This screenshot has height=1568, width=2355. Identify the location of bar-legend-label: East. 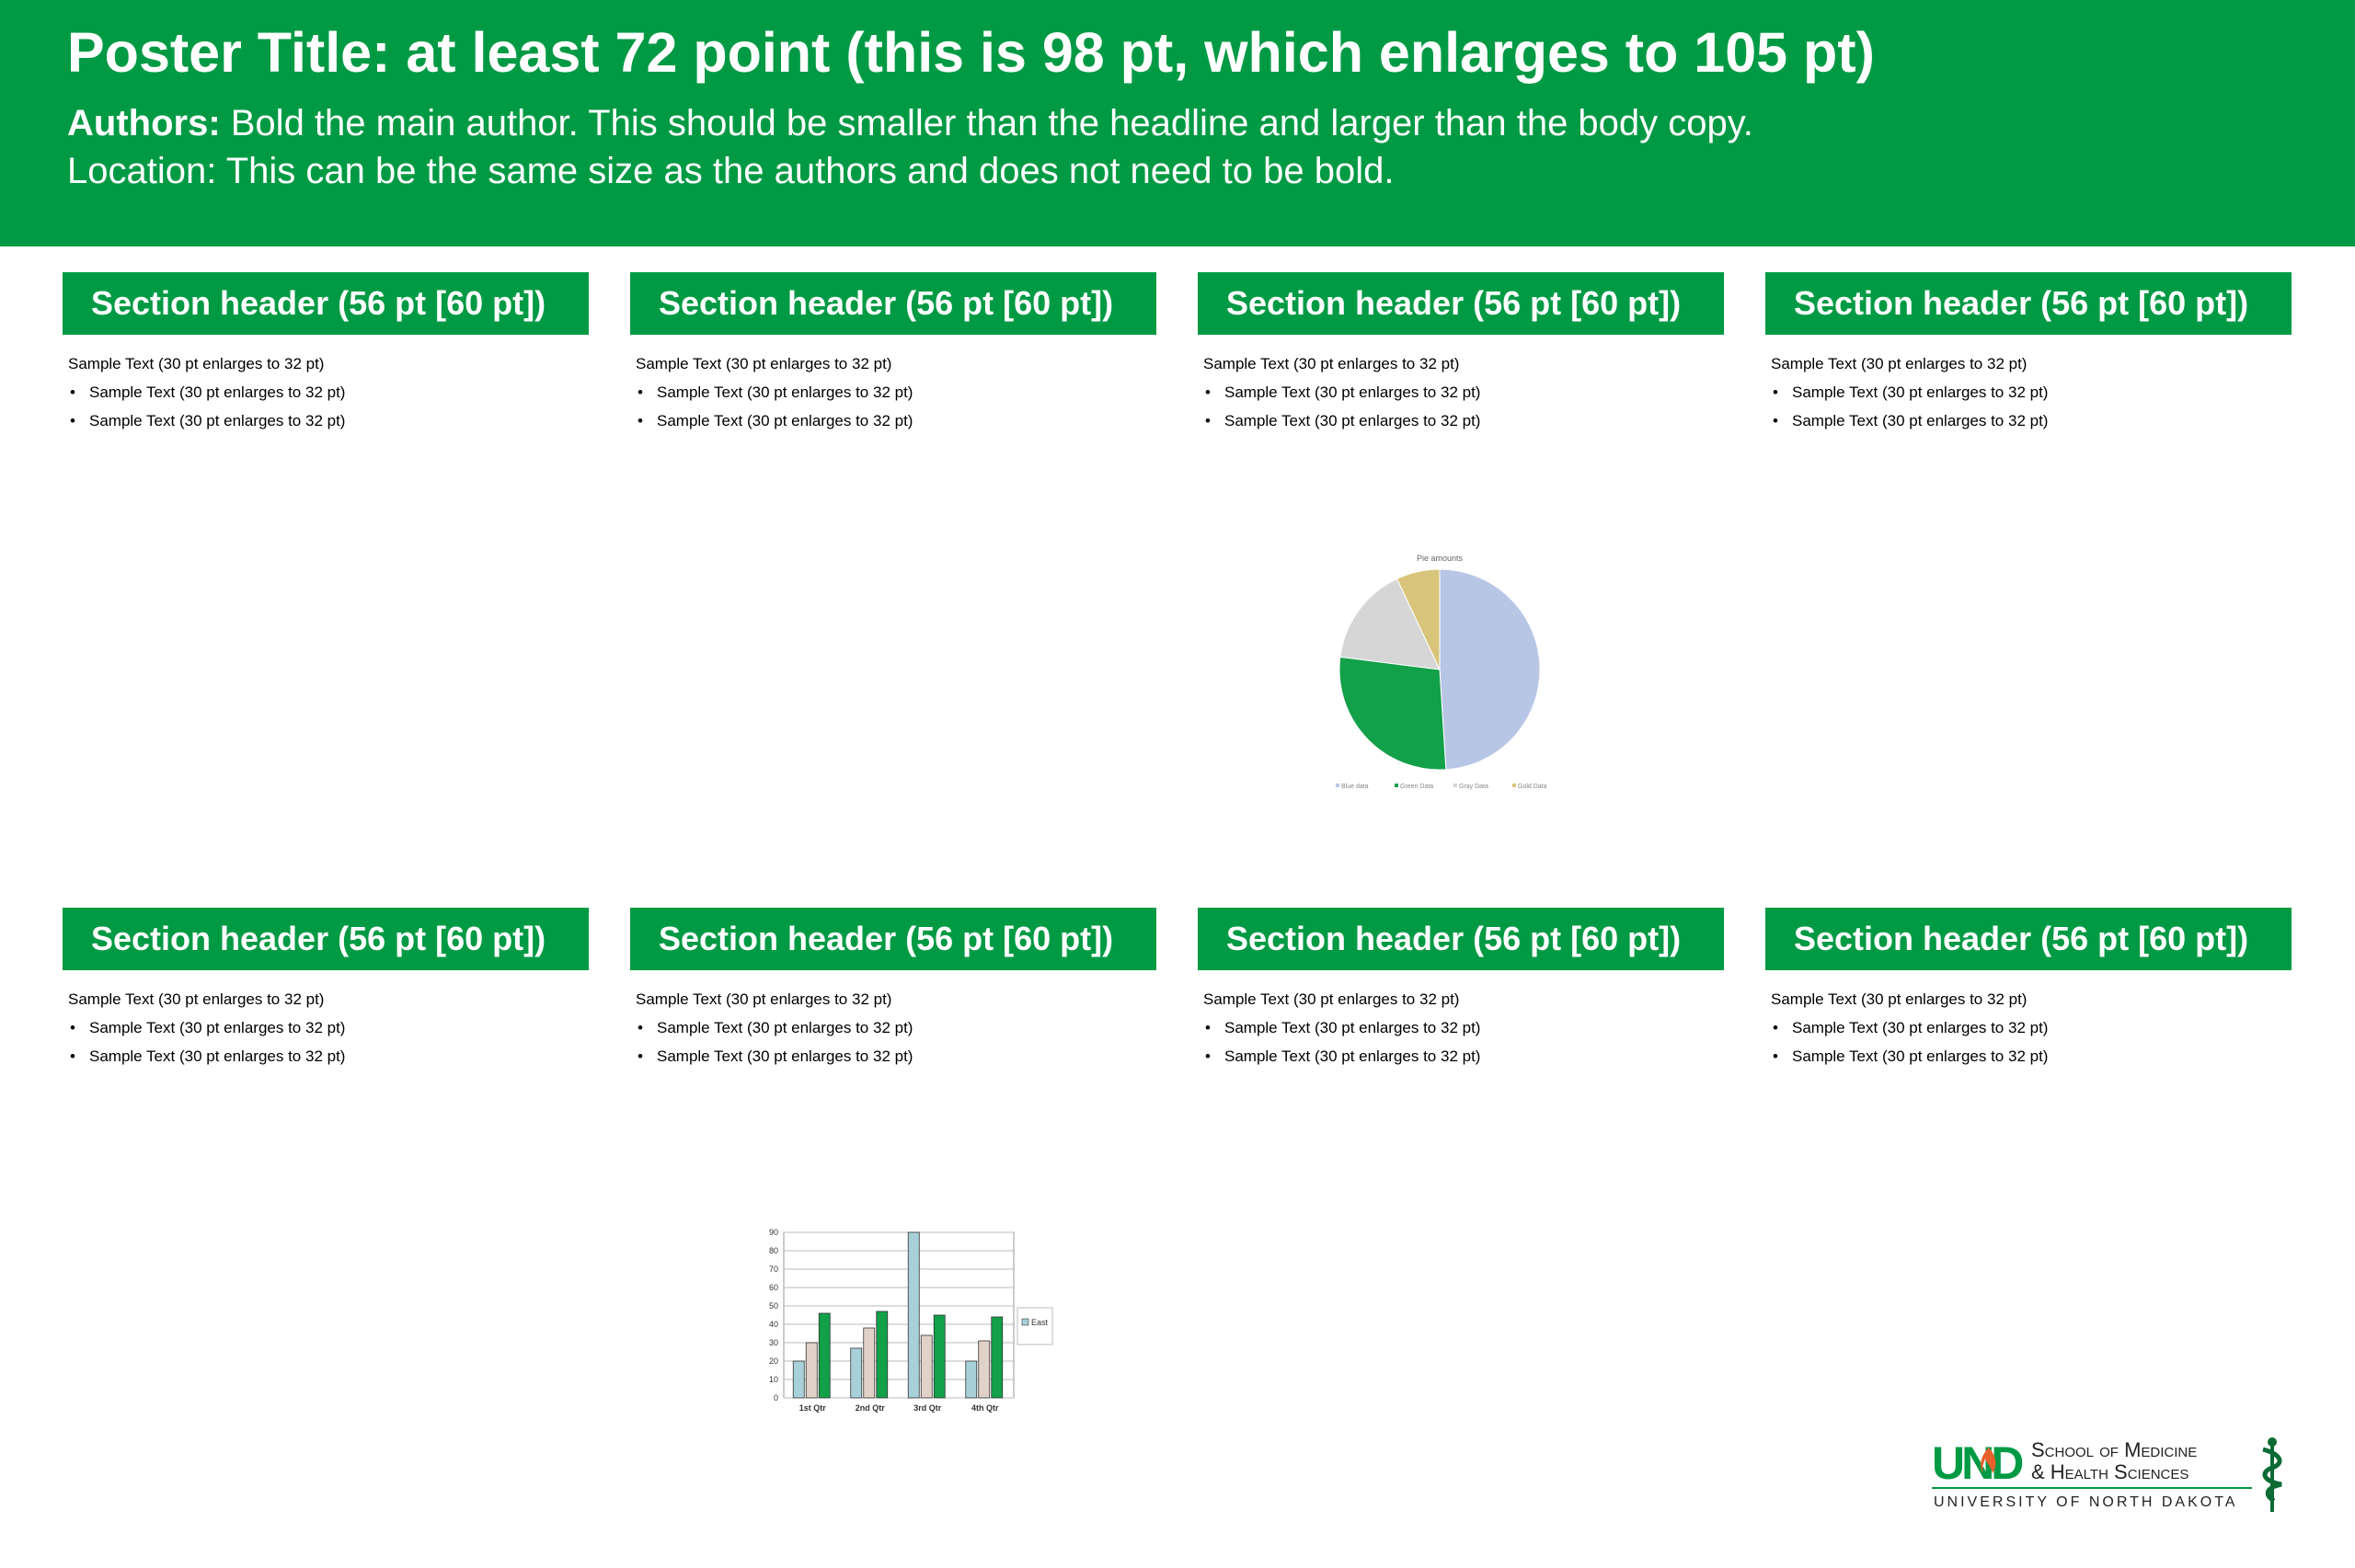
(1040, 1322).